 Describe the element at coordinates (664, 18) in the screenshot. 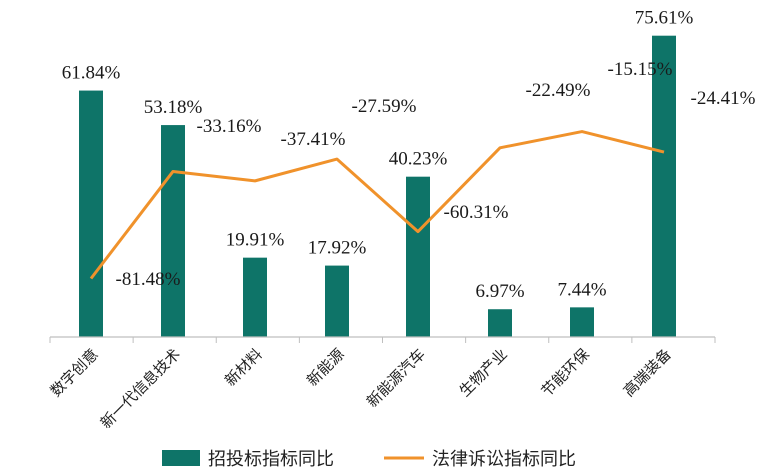

I see `bar-data-label: 75.61%` at that location.